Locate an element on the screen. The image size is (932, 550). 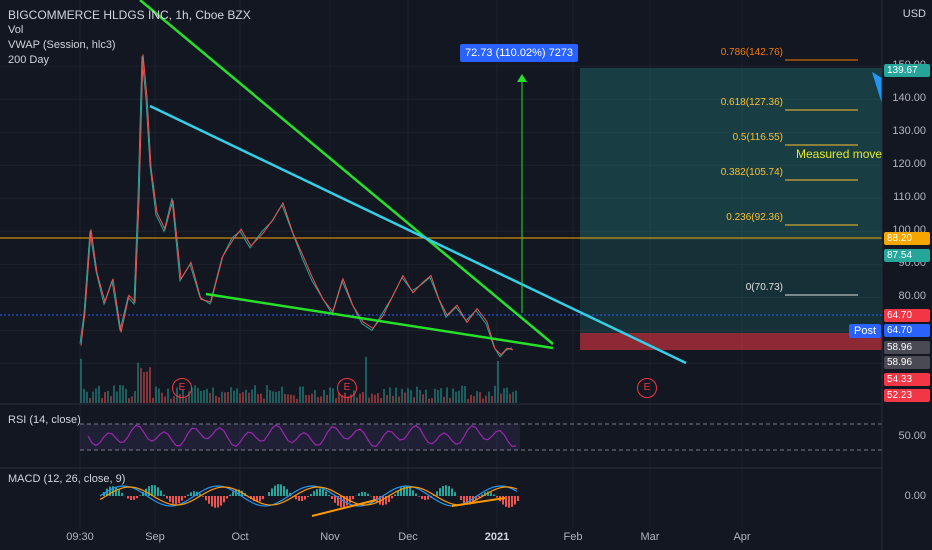
indicator-200day: 200 Day is located at coordinates (28, 60).